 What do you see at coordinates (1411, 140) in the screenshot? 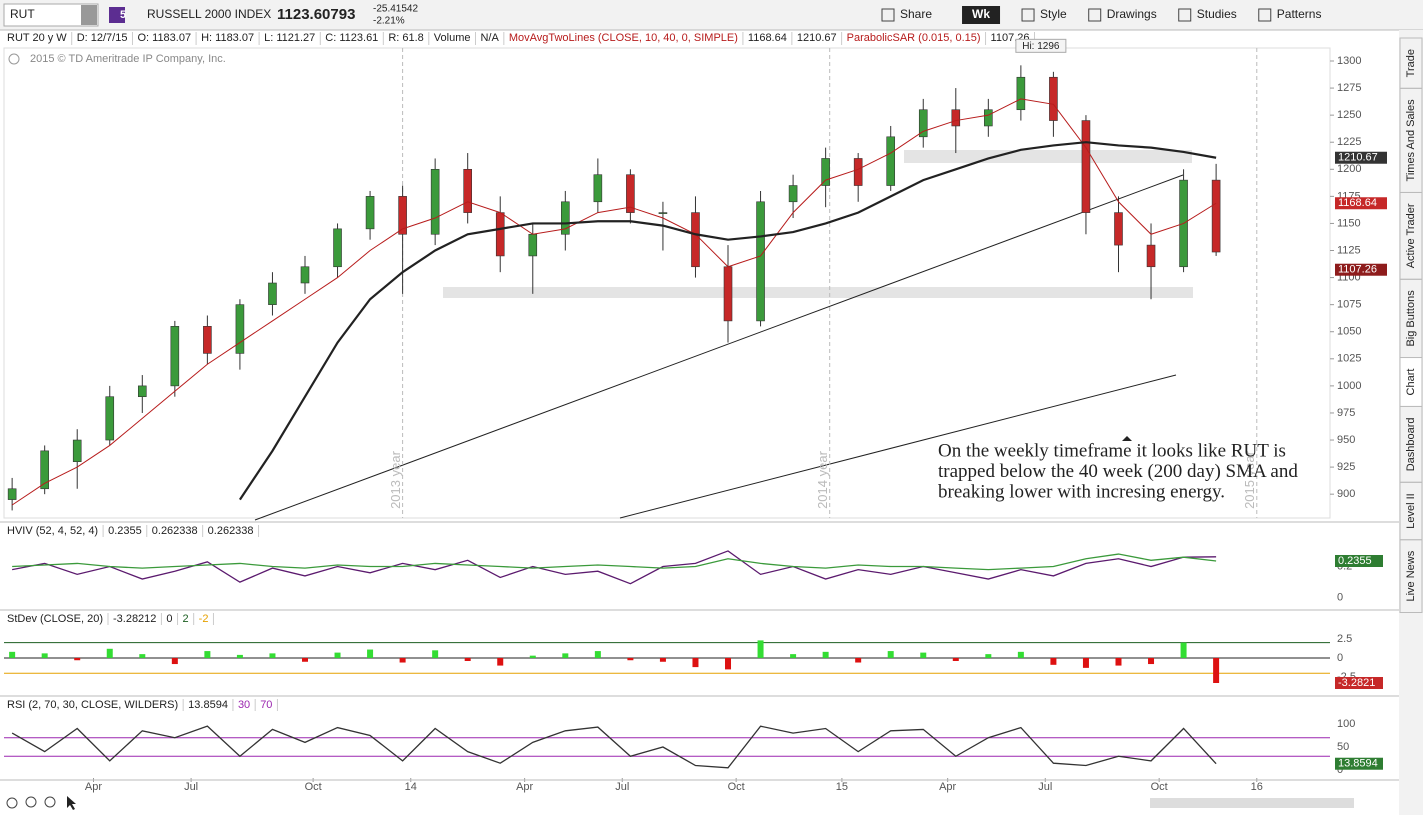
I see `sidebar-tab: Times And Sales` at bounding box center [1411, 140].